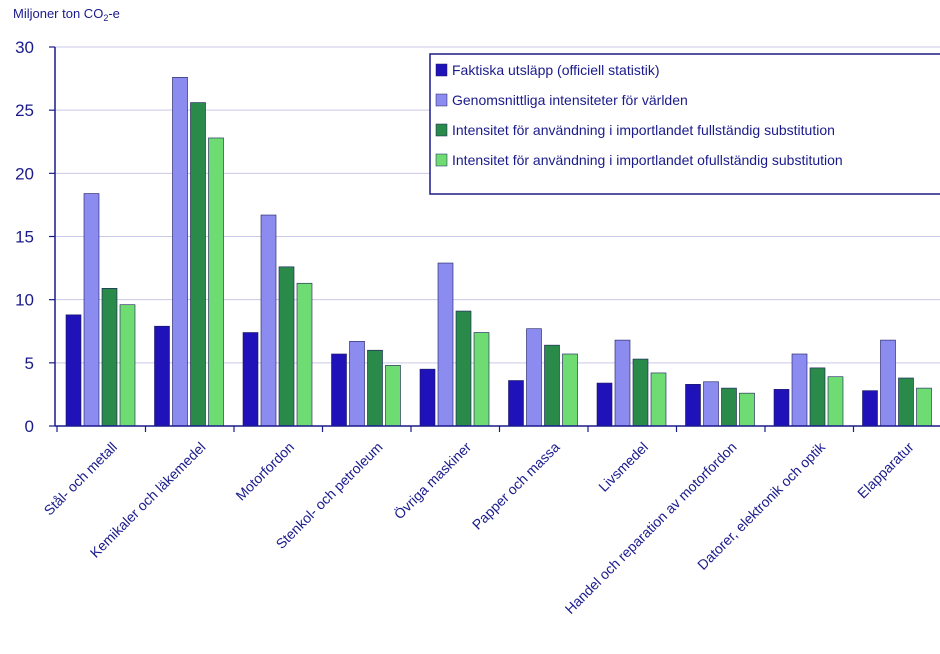 The image size is (940, 654). Describe the element at coordinates (29, 363) in the screenshot. I see `y-tick-label: 5` at that location.